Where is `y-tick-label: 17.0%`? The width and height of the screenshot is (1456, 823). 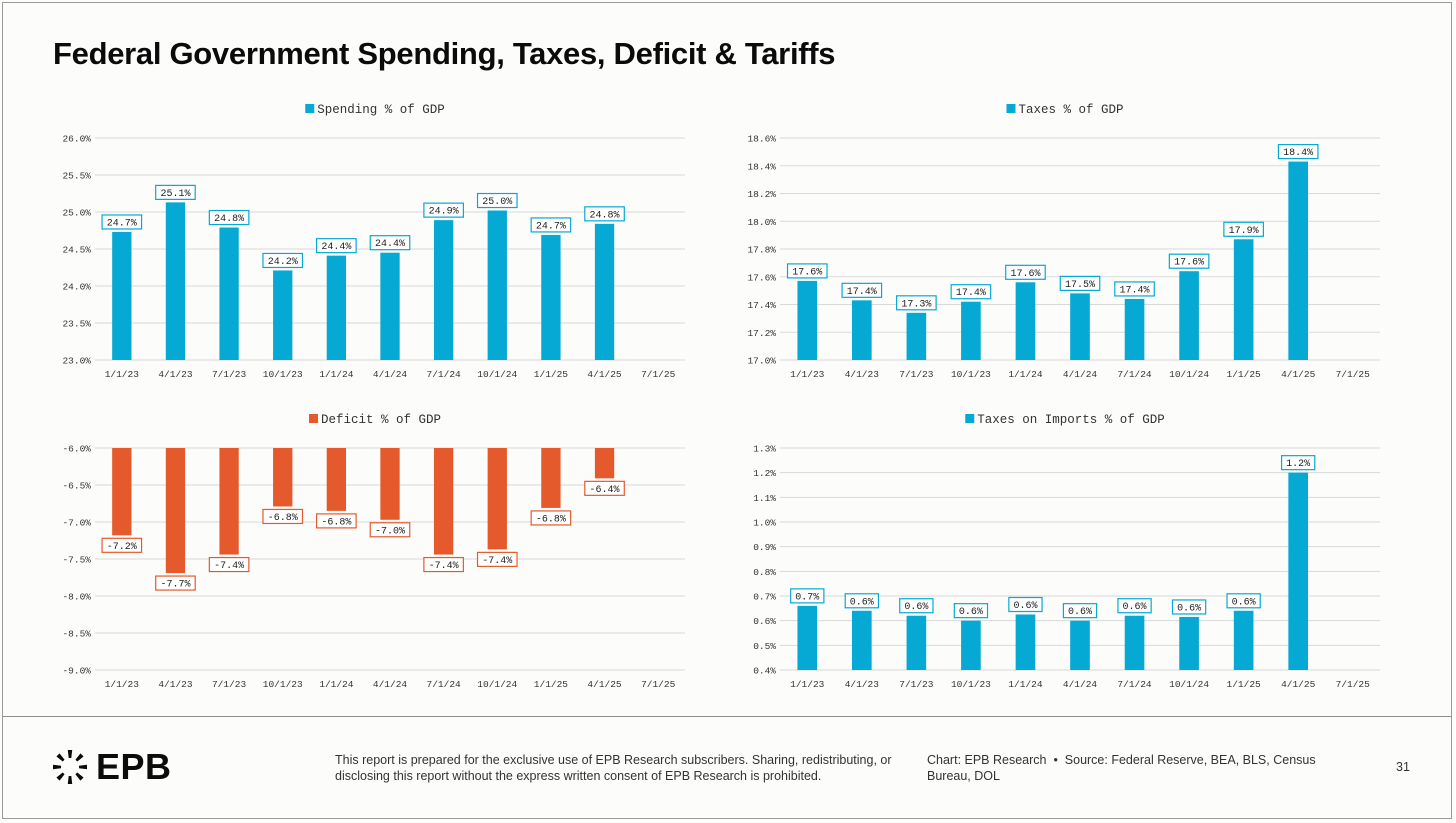 y-tick-label: 17.0% is located at coordinates (761, 361).